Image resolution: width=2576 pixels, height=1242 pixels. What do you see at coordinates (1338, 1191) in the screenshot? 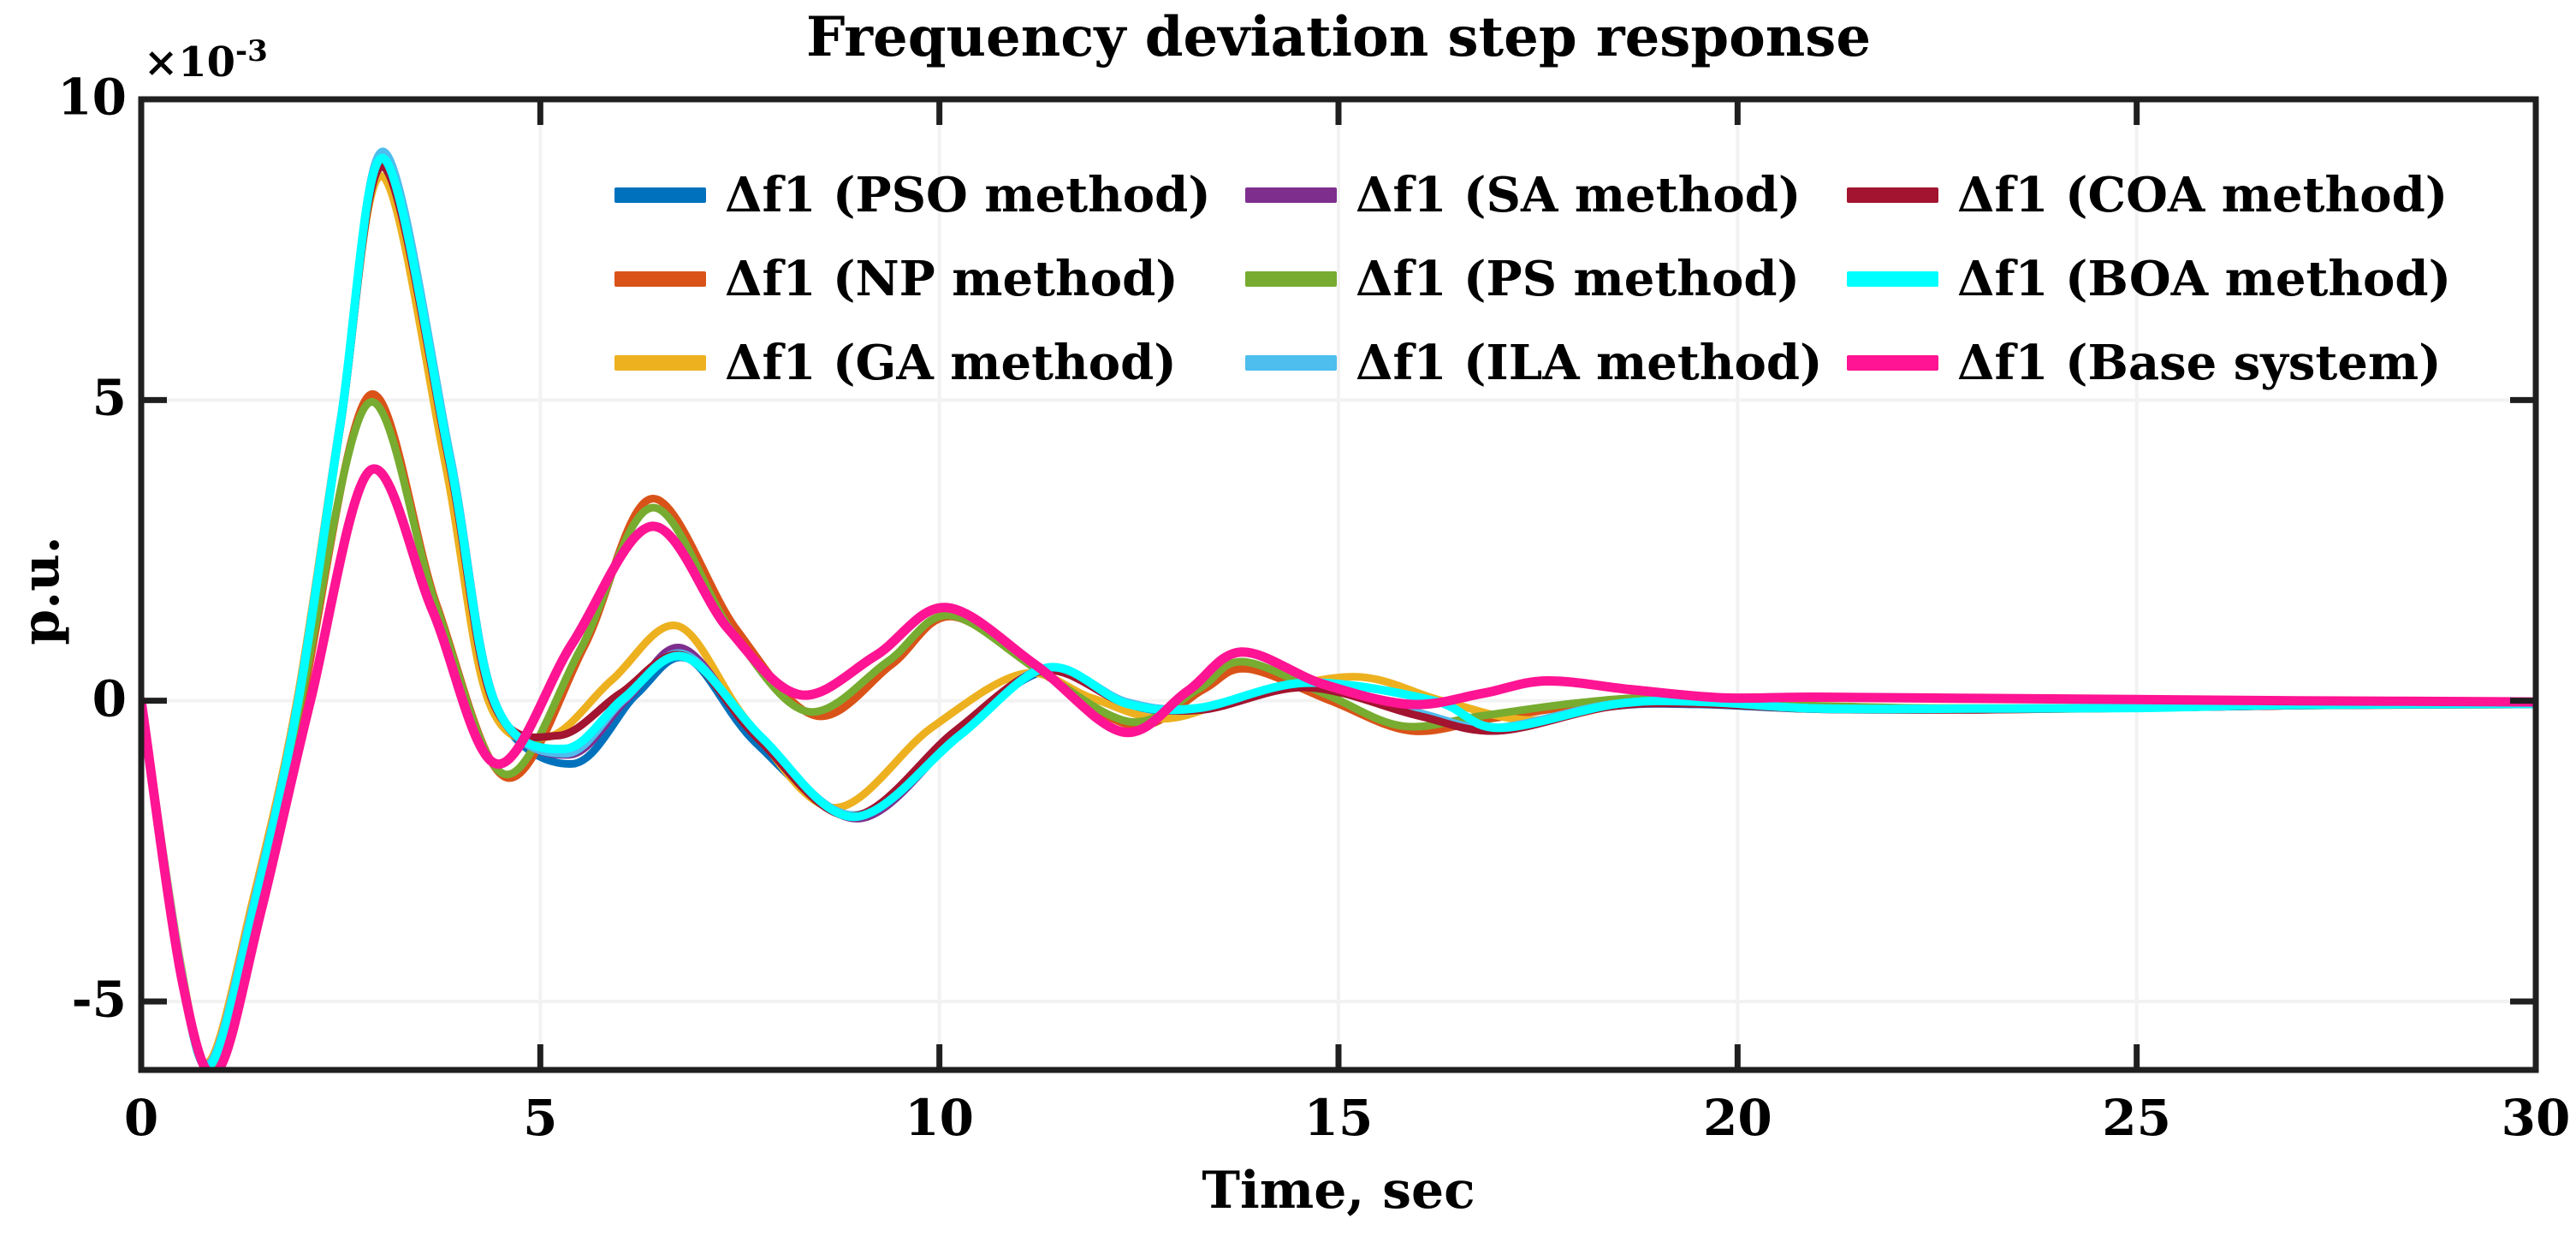
I see `x-axis-label: Time, sec` at bounding box center [1338, 1191].